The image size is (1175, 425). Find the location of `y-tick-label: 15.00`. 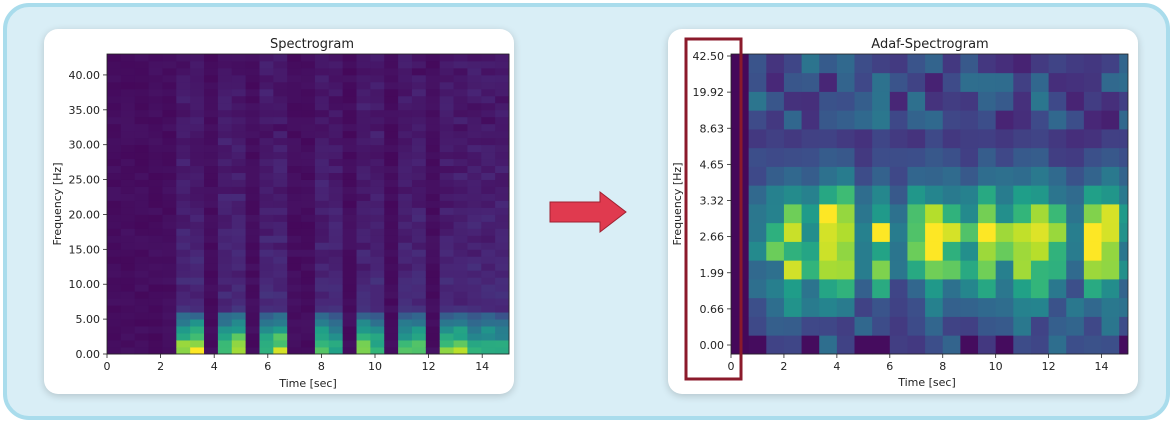

y-tick-label: 15.00 is located at coordinates (85, 249).